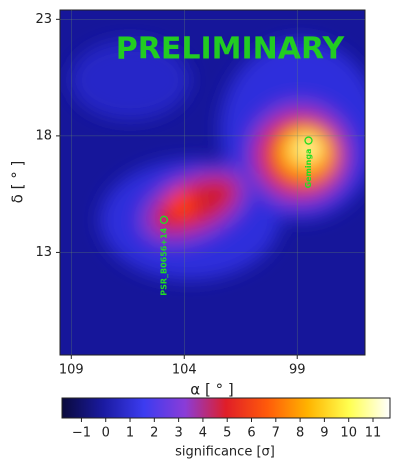 This screenshot has width=407, height=468. I want to click on x-tick-label: 109, so click(71, 370).